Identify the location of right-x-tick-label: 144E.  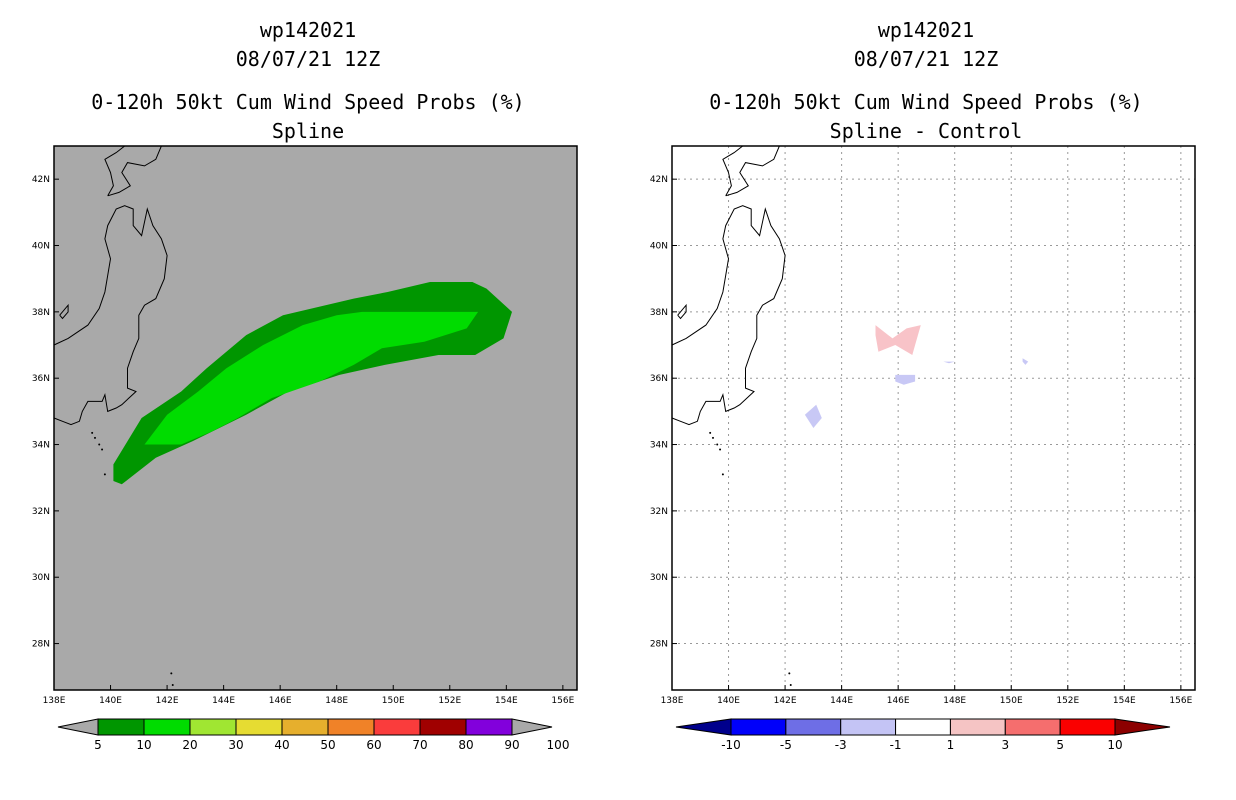
(841, 701).